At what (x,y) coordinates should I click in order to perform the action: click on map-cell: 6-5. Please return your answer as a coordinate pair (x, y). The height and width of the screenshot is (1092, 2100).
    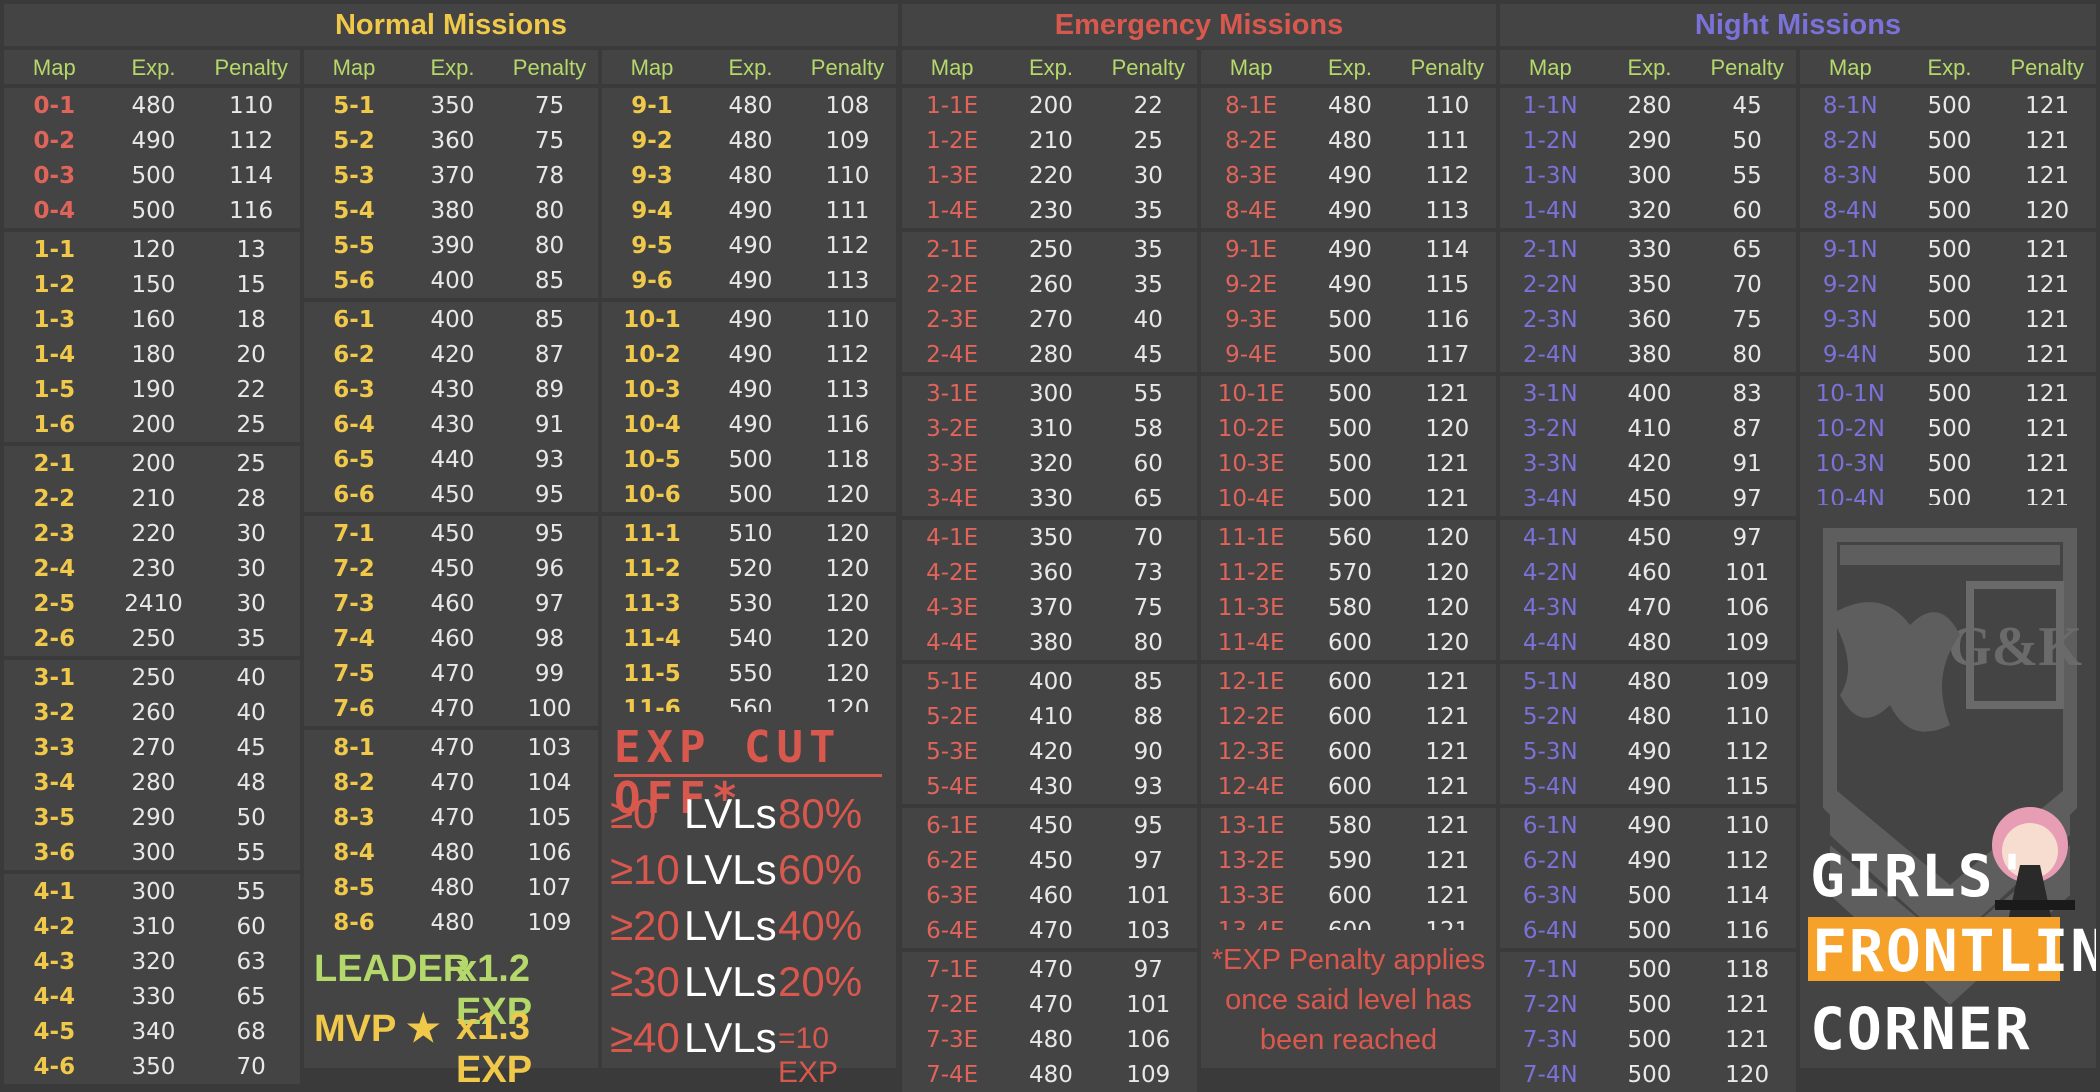
    Looking at the image, I should click on (354, 459).